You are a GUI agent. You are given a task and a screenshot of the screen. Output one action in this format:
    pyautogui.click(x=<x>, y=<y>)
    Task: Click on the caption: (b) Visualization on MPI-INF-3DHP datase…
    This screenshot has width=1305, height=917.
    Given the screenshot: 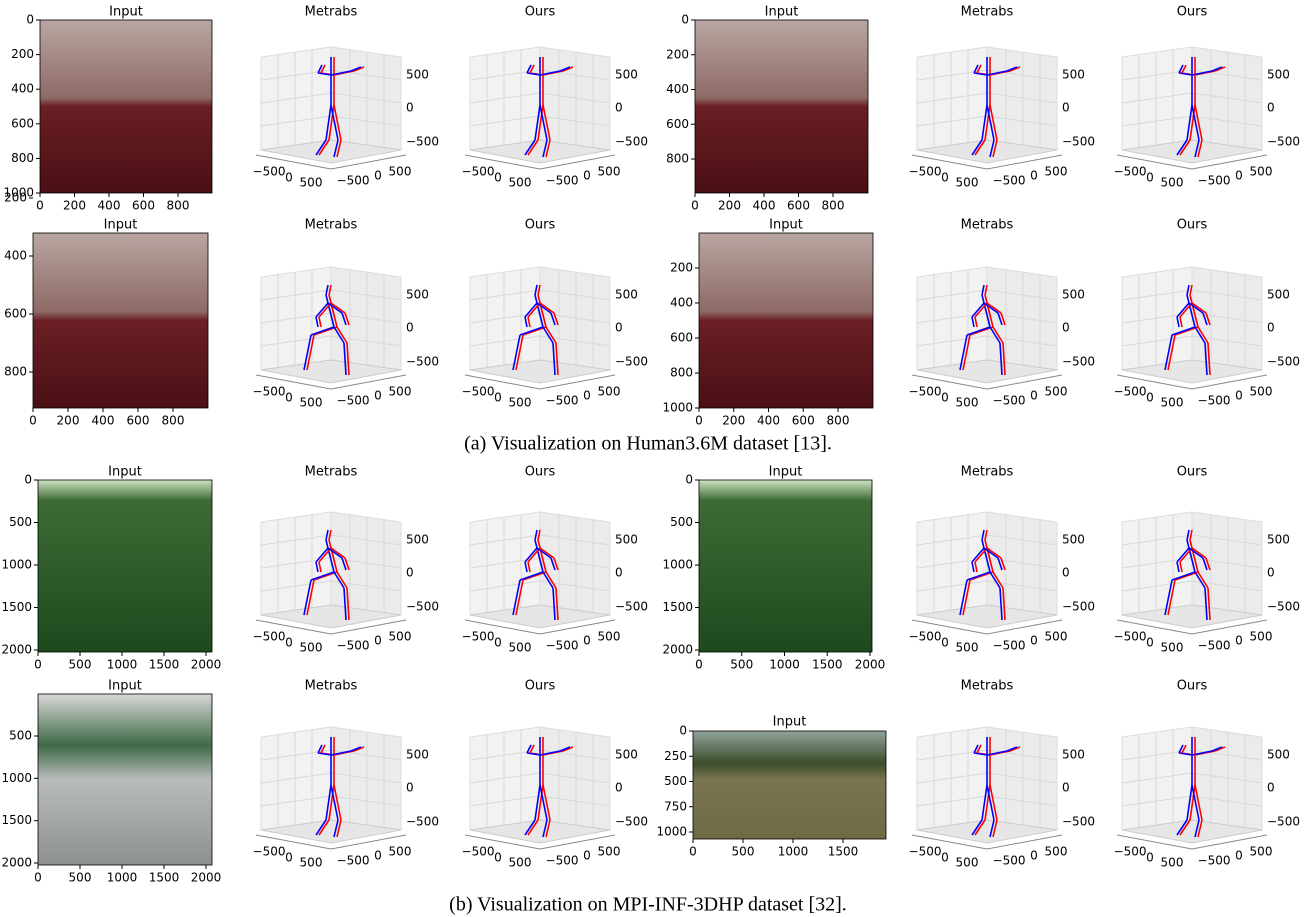 What is the action you would take?
    pyautogui.click(x=648, y=905)
    